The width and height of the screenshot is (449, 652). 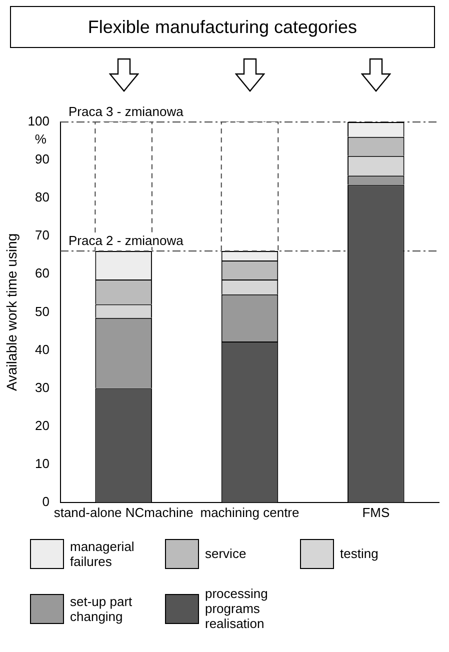 I want to click on y-axis-title: Available work time using, so click(x=11, y=312).